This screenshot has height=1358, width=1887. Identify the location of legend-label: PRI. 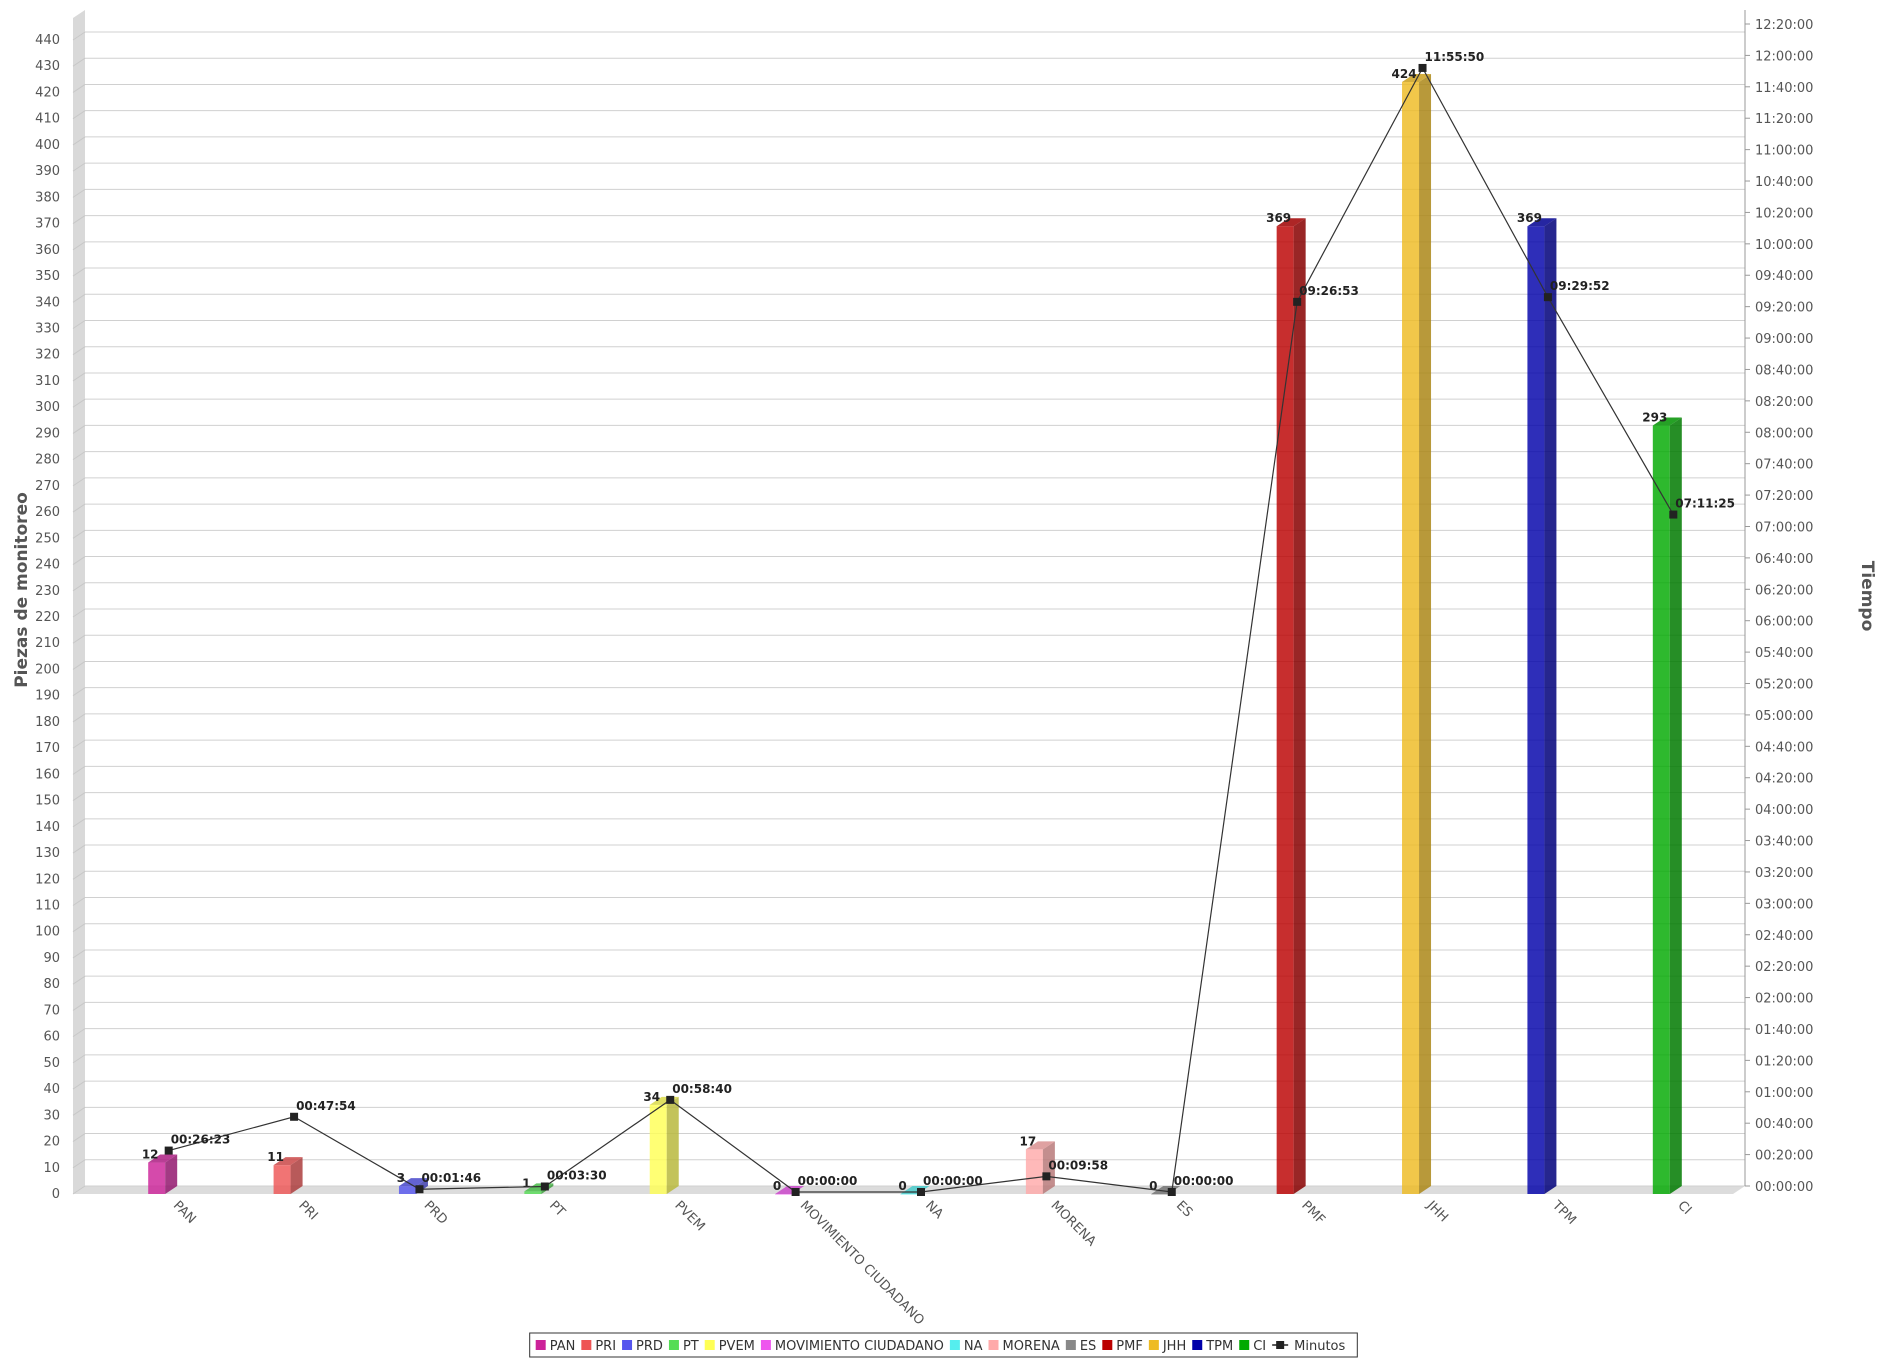
(605, 1346).